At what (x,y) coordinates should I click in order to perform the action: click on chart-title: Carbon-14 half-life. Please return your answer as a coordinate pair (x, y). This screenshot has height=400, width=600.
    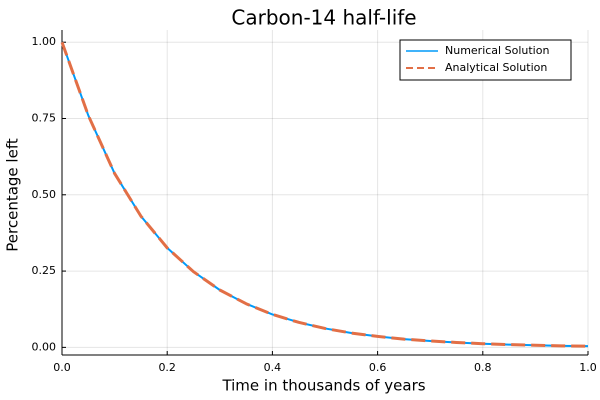
    Looking at the image, I should click on (323, 18).